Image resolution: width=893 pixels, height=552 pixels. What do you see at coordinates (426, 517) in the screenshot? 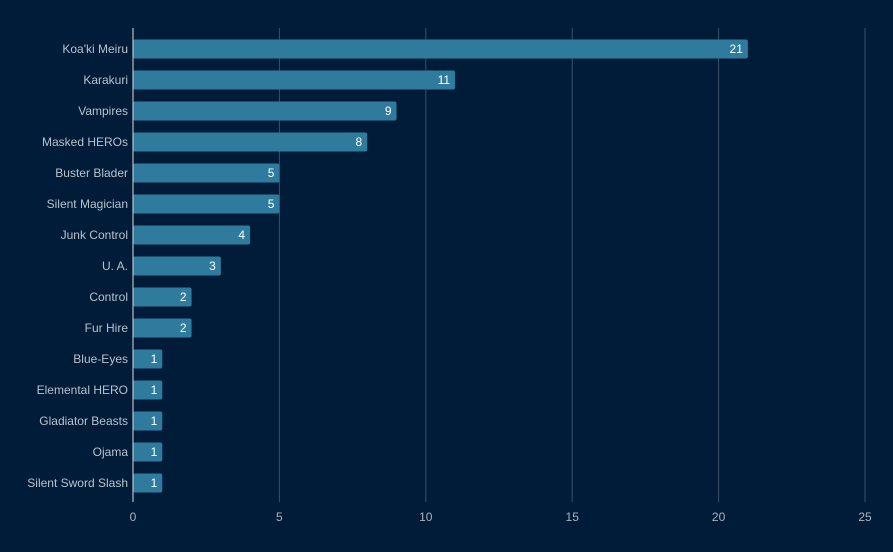
I see `x-tick-label: 10` at bounding box center [426, 517].